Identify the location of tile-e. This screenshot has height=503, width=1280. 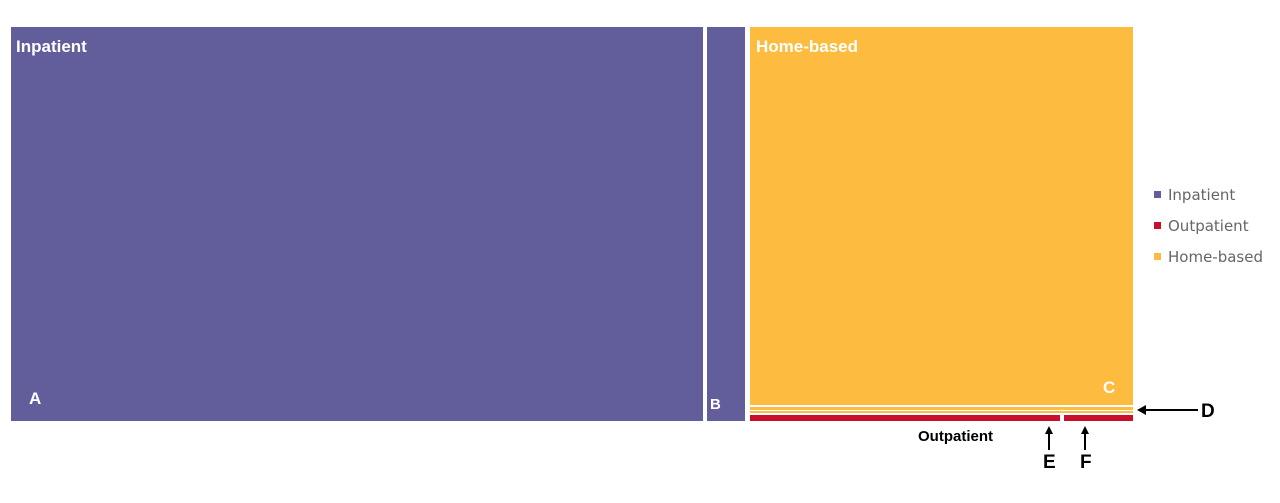
(905, 418).